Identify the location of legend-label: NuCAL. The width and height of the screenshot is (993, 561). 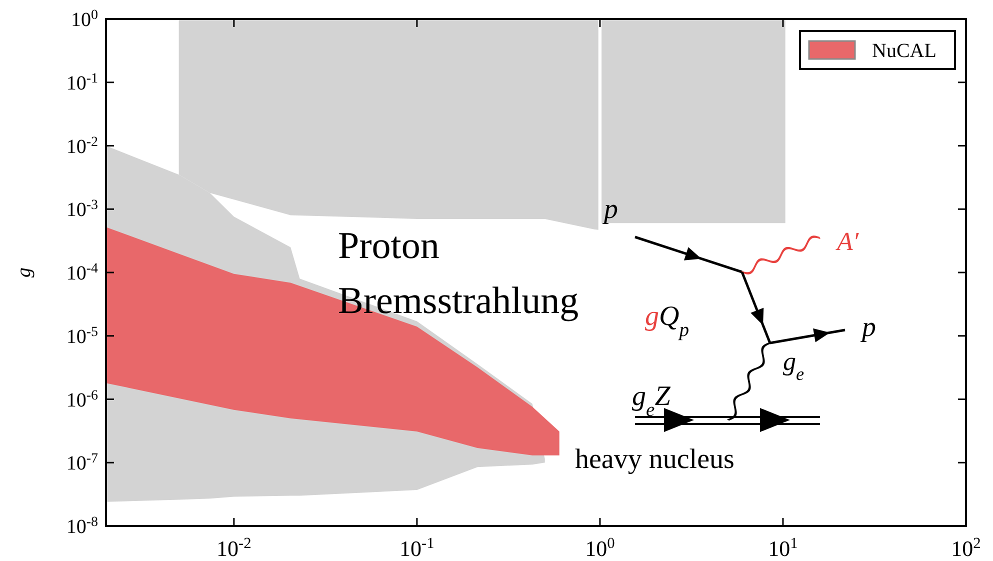
(904, 51).